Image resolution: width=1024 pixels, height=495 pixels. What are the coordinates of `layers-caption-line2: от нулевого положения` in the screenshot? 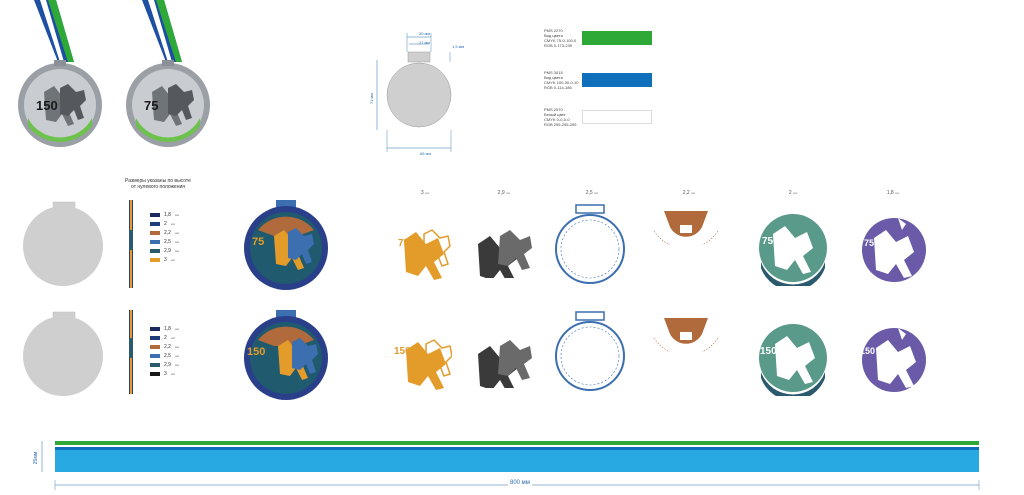 It's located at (158, 187).